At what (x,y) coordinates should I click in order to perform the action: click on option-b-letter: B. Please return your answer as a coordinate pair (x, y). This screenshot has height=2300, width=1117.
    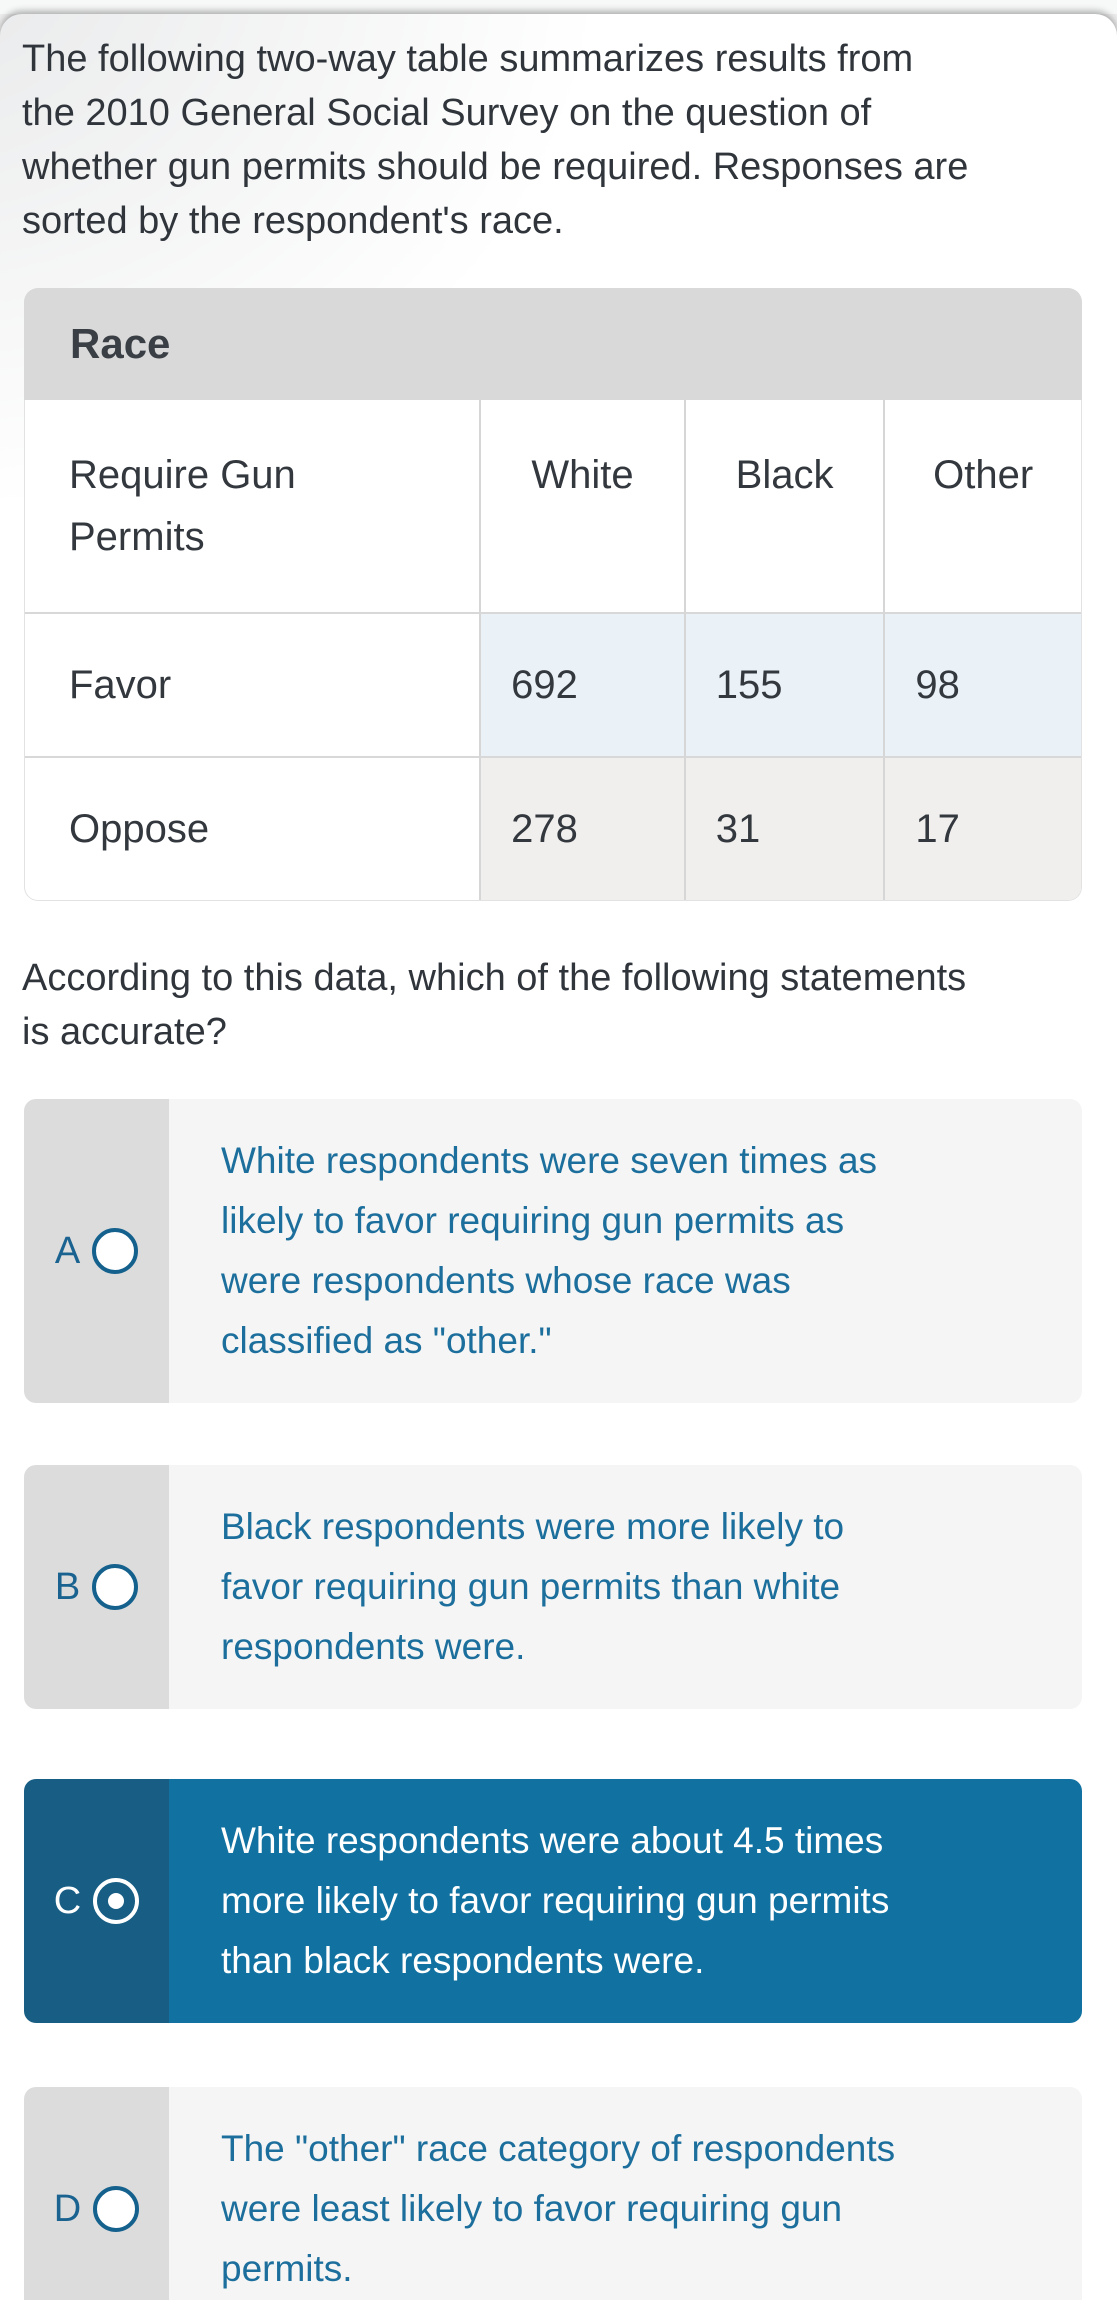
    Looking at the image, I should click on (67, 1586).